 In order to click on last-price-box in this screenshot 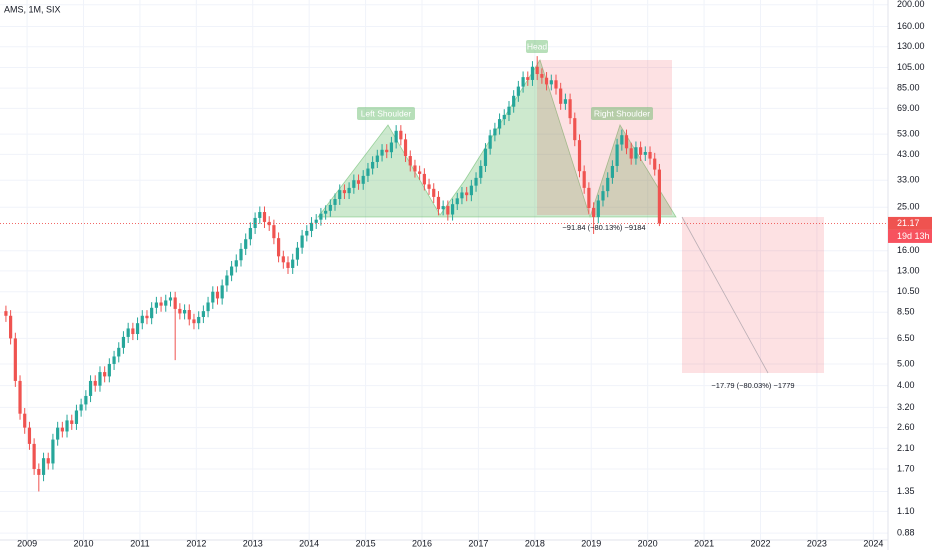, I will do `click(910, 223)`.